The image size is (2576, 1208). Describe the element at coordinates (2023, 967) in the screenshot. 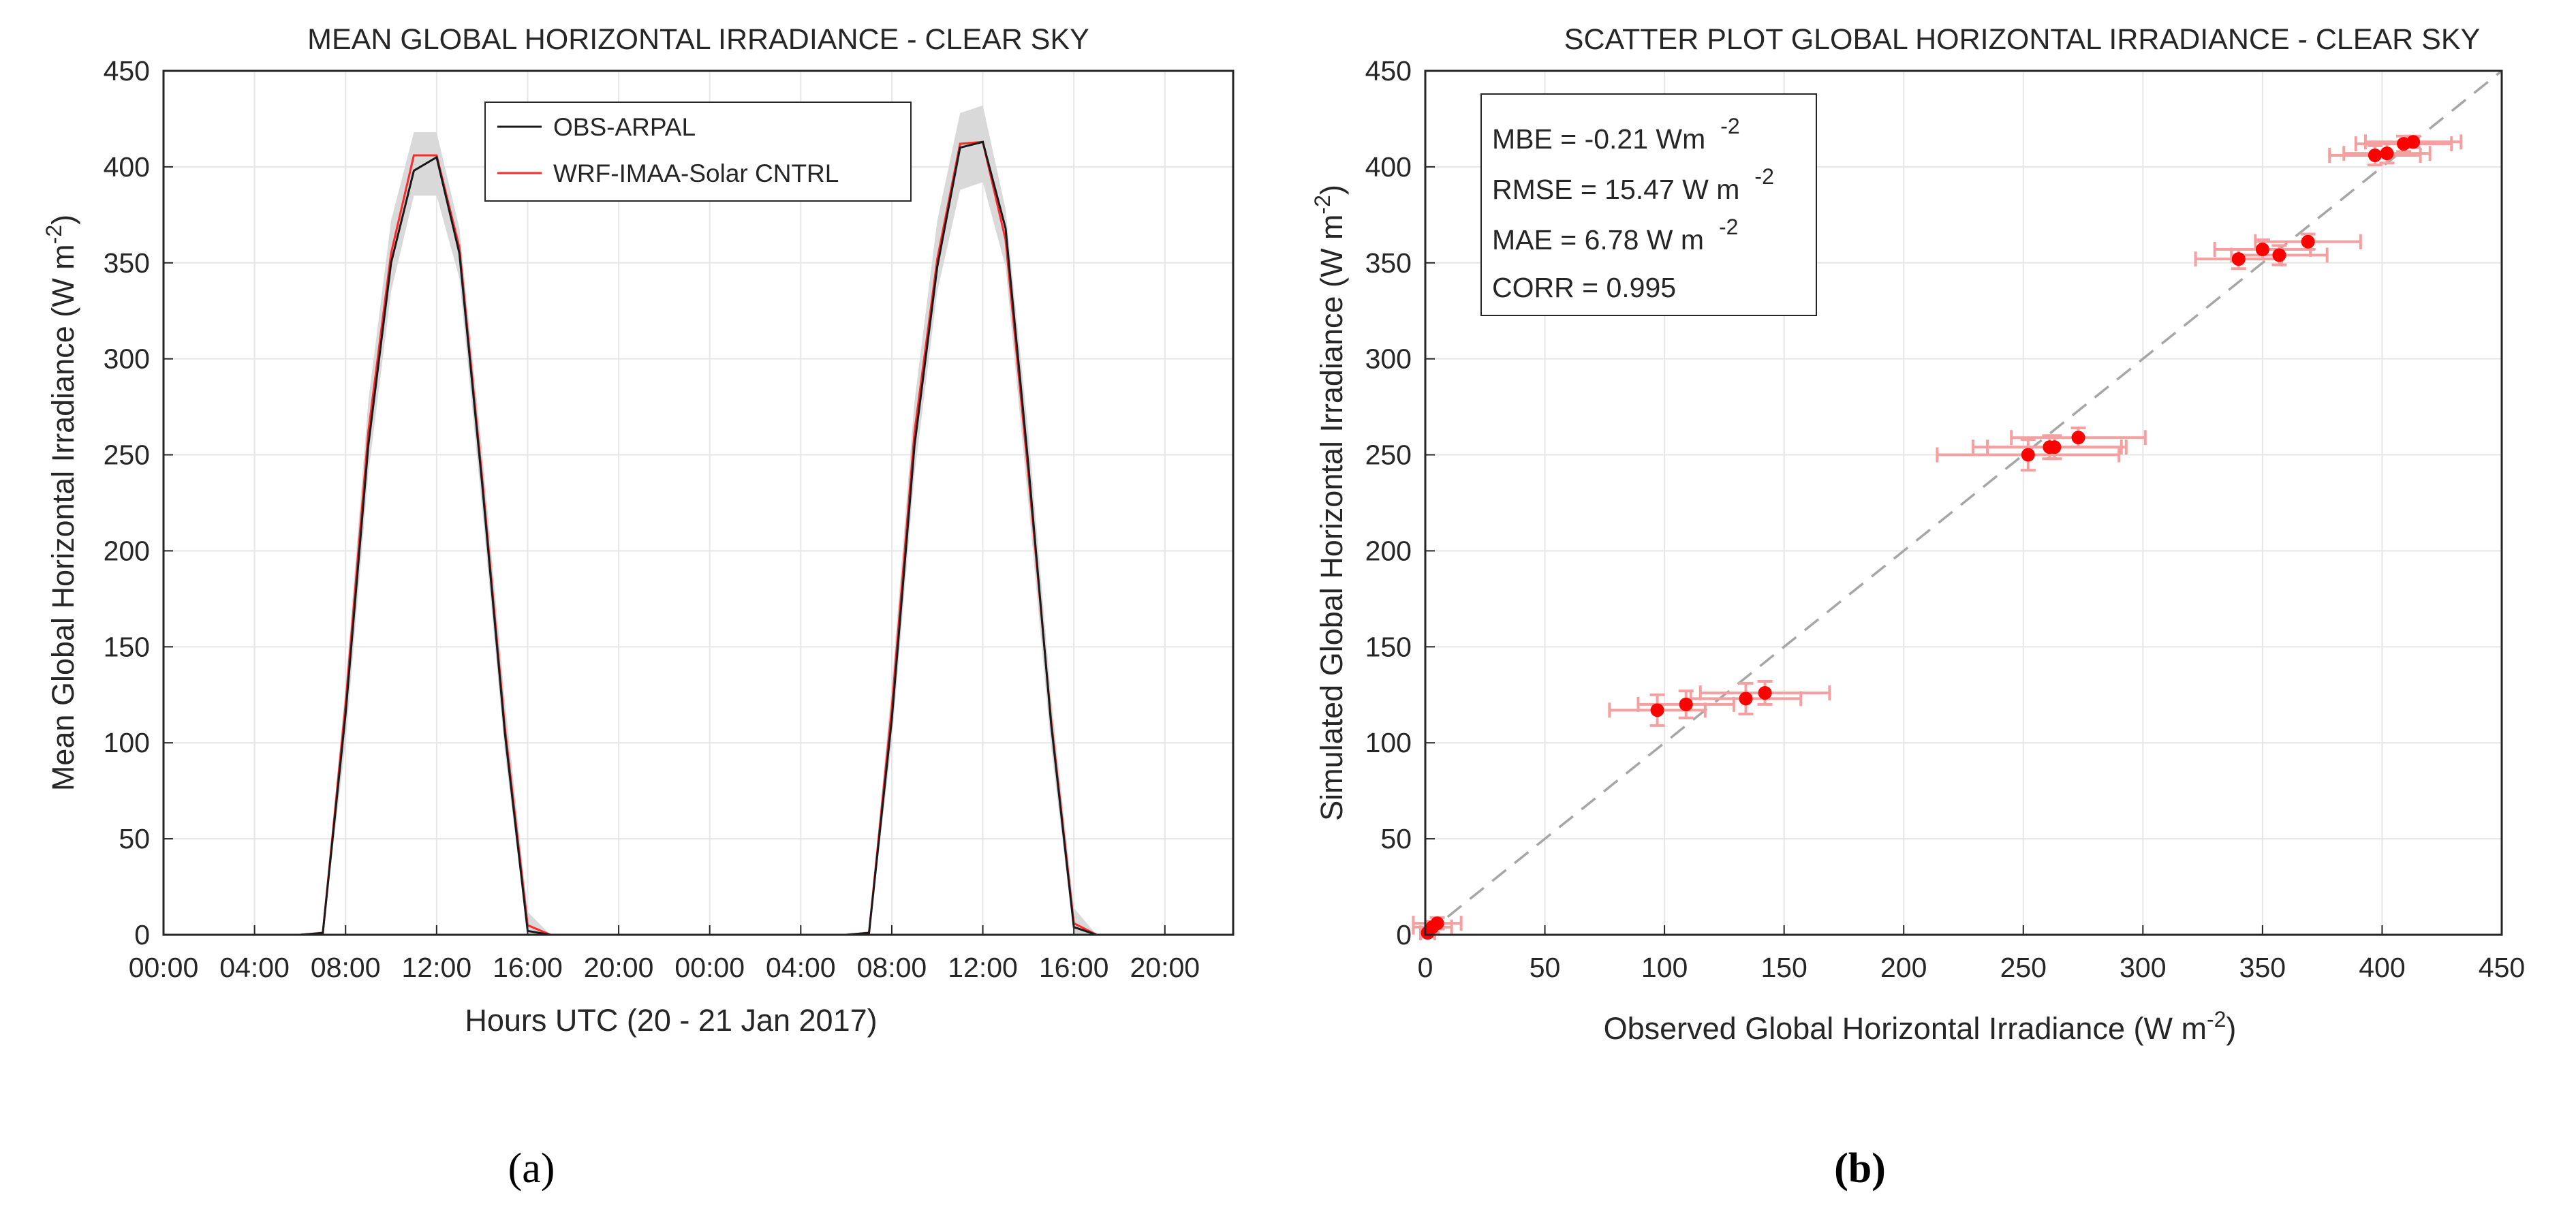

I see `panel-b-x-tick-label: 250` at that location.